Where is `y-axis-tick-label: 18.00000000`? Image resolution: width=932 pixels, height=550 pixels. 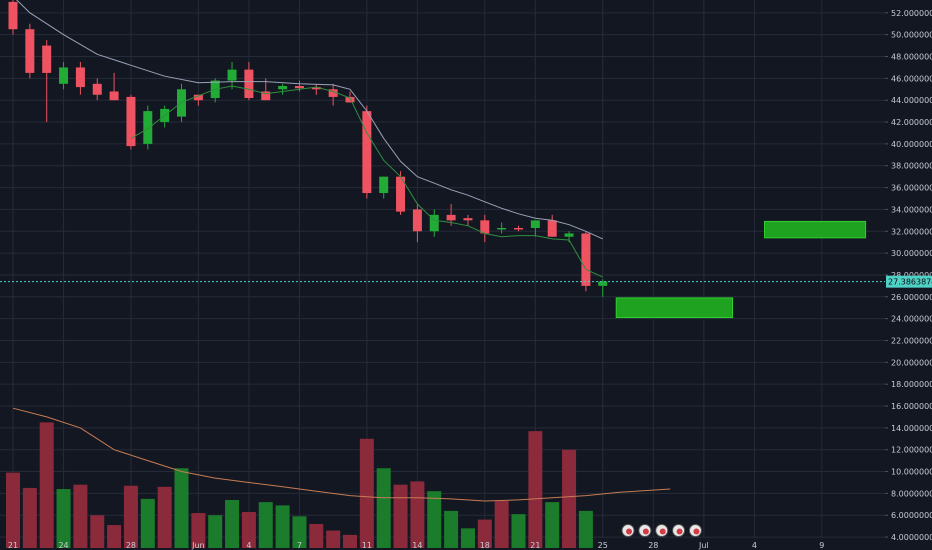 y-axis-tick-label: 18.00000000 is located at coordinates (911, 384).